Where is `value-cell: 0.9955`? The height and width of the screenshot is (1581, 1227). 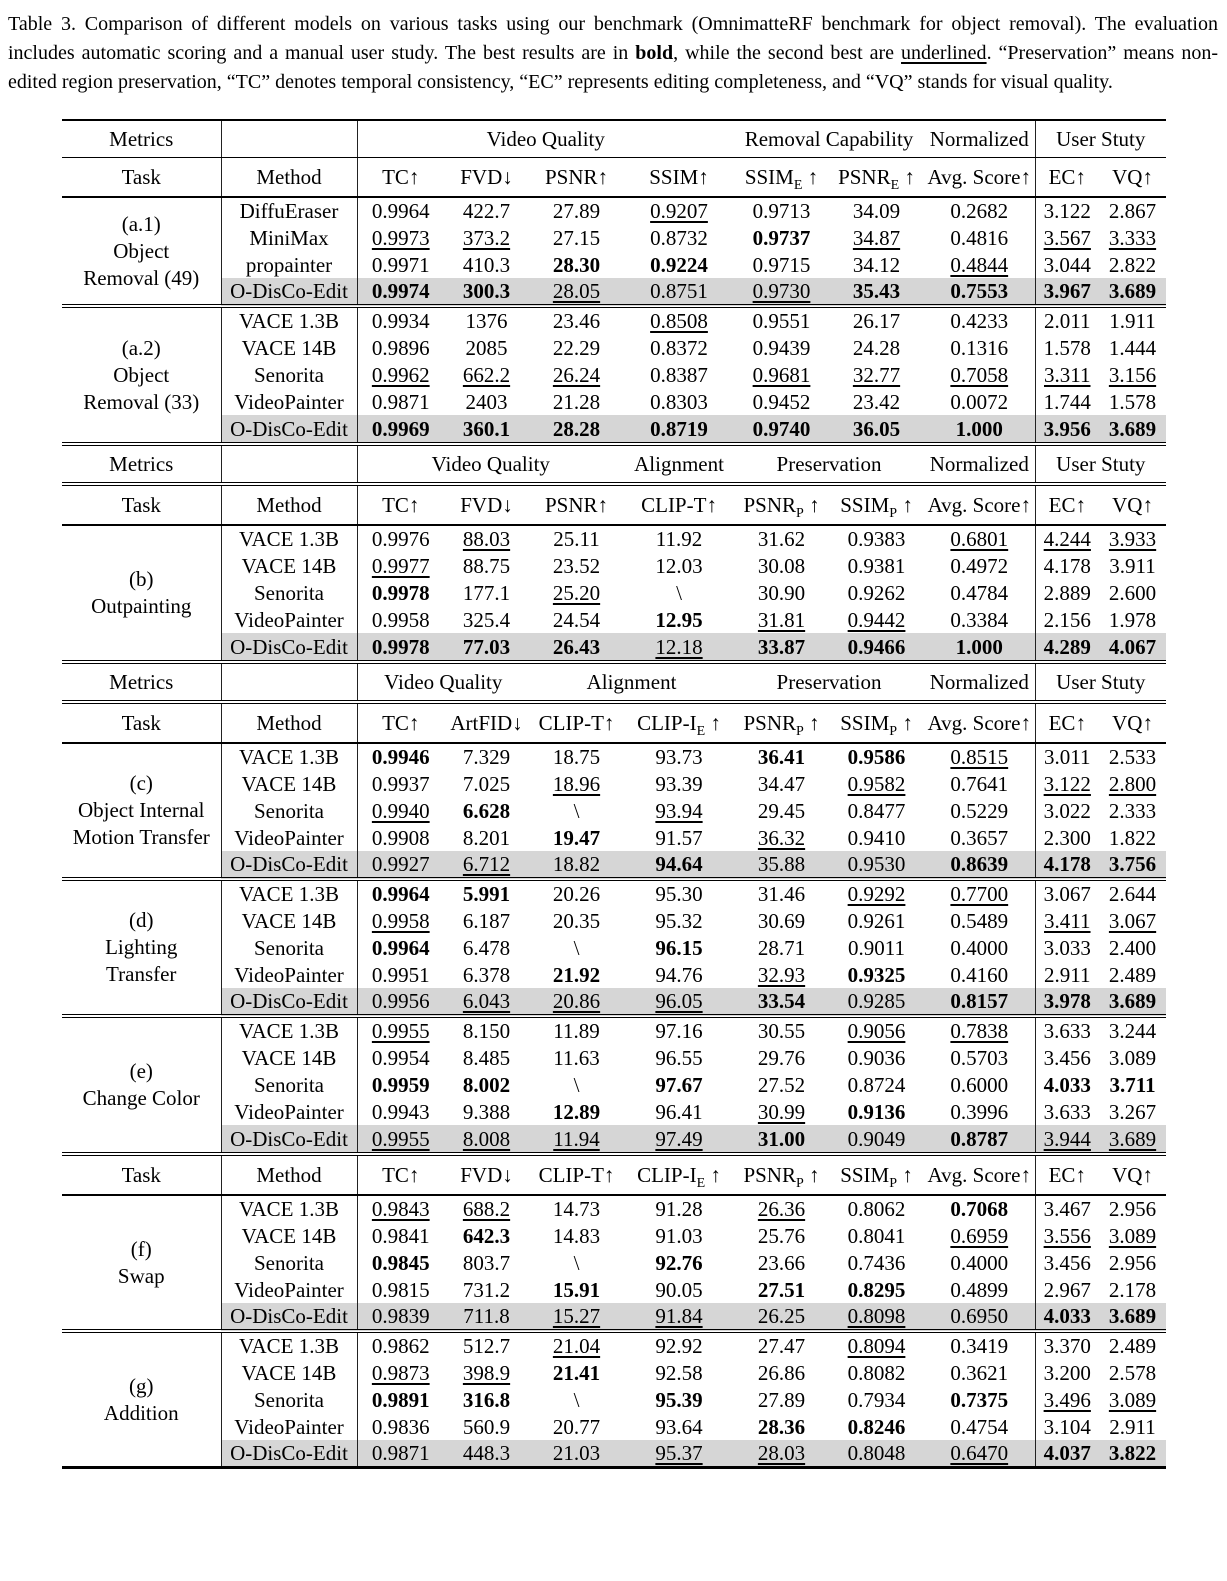 value-cell: 0.9955 is located at coordinates (400, 1029).